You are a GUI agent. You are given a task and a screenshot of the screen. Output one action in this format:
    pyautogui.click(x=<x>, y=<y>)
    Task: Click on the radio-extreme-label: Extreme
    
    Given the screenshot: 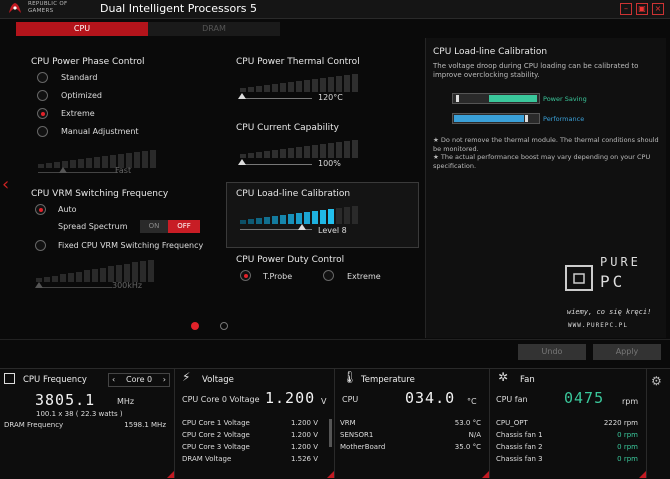 What is the action you would take?
    pyautogui.click(x=78, y=113)
    